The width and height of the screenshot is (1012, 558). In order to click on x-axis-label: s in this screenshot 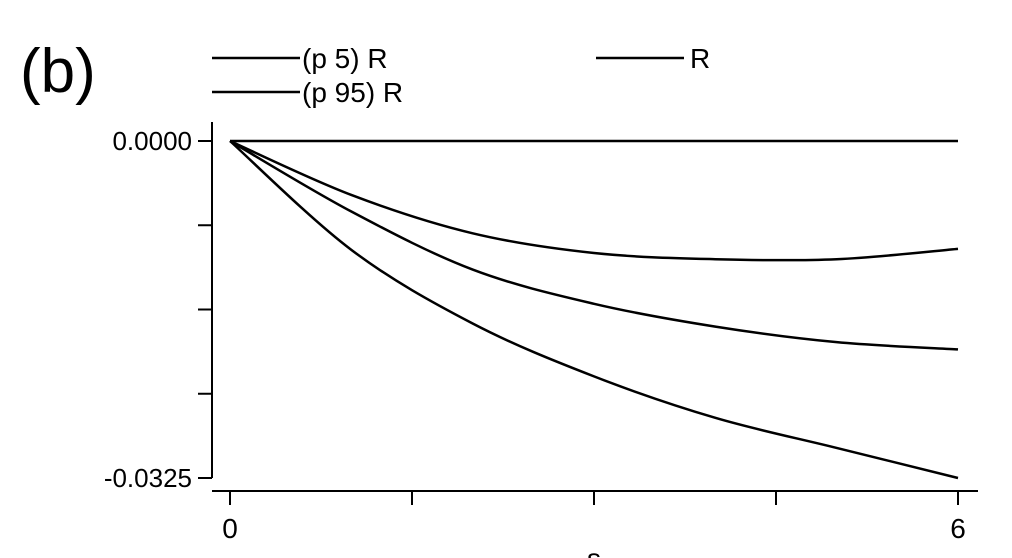, I will do `click(594, 550)`.